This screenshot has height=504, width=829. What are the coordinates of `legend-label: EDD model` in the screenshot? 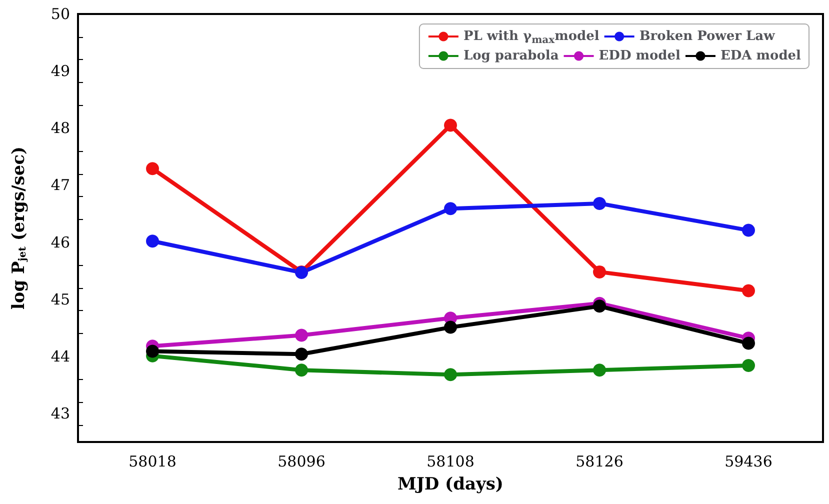 It's located at (639, 56).